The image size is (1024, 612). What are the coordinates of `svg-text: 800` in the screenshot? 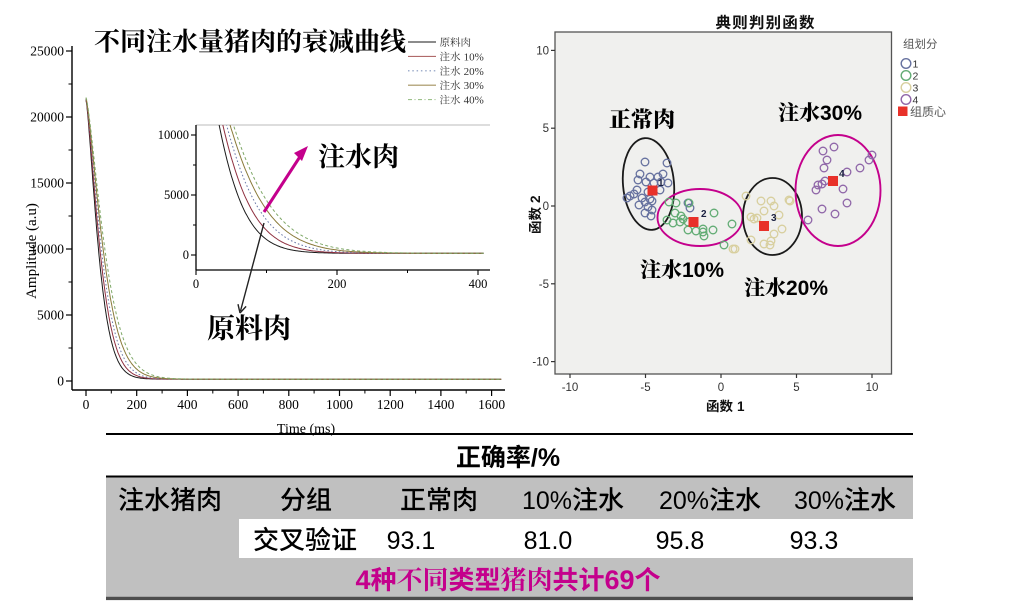 It's located at (289, 404).